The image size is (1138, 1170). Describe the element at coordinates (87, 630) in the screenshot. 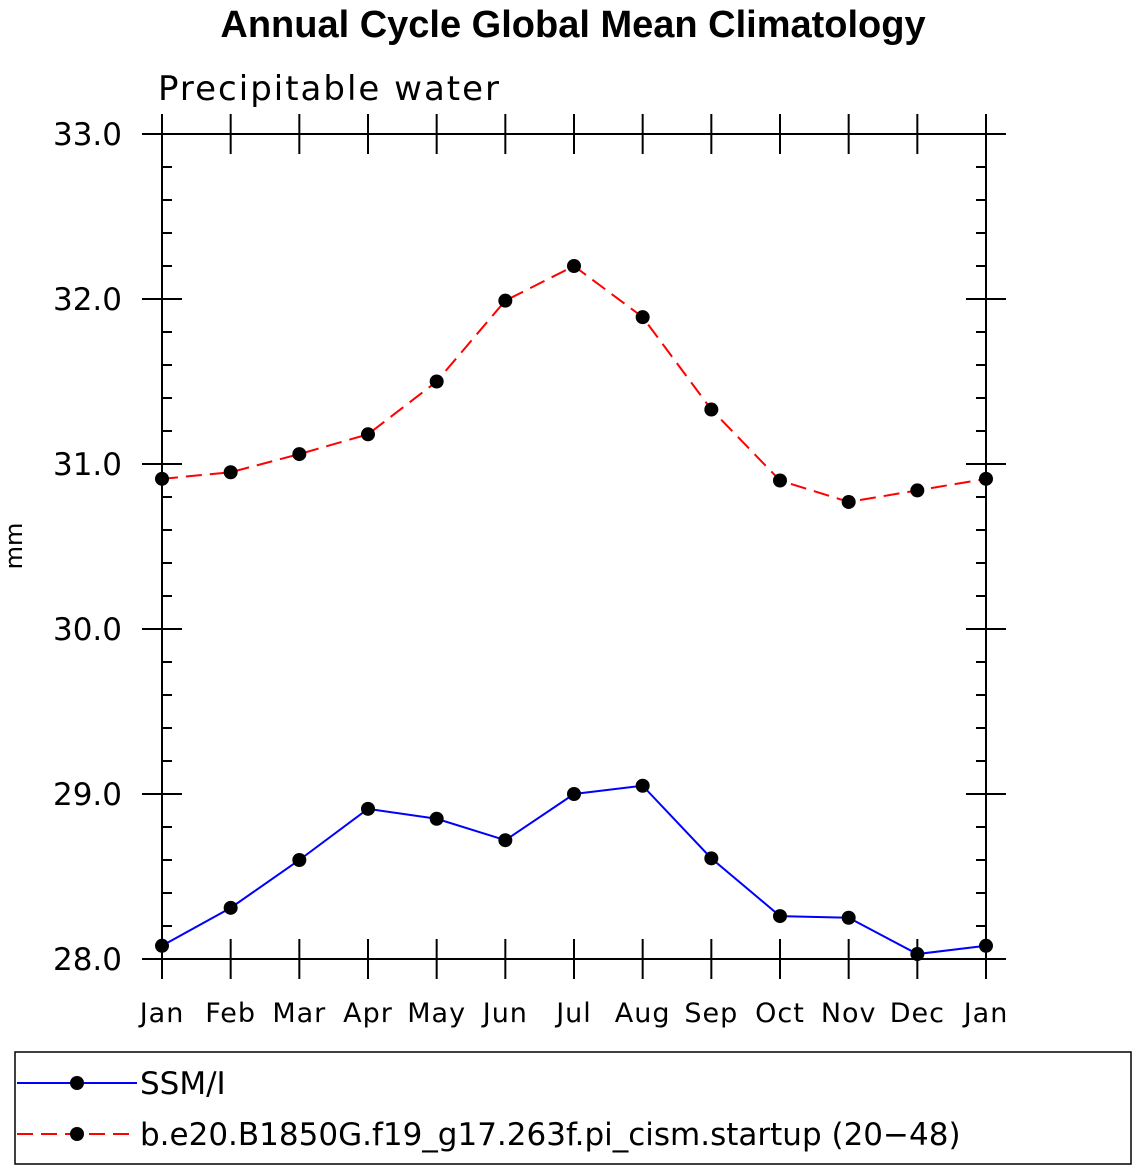

I see `y-tick-label: 30.0` at that location.